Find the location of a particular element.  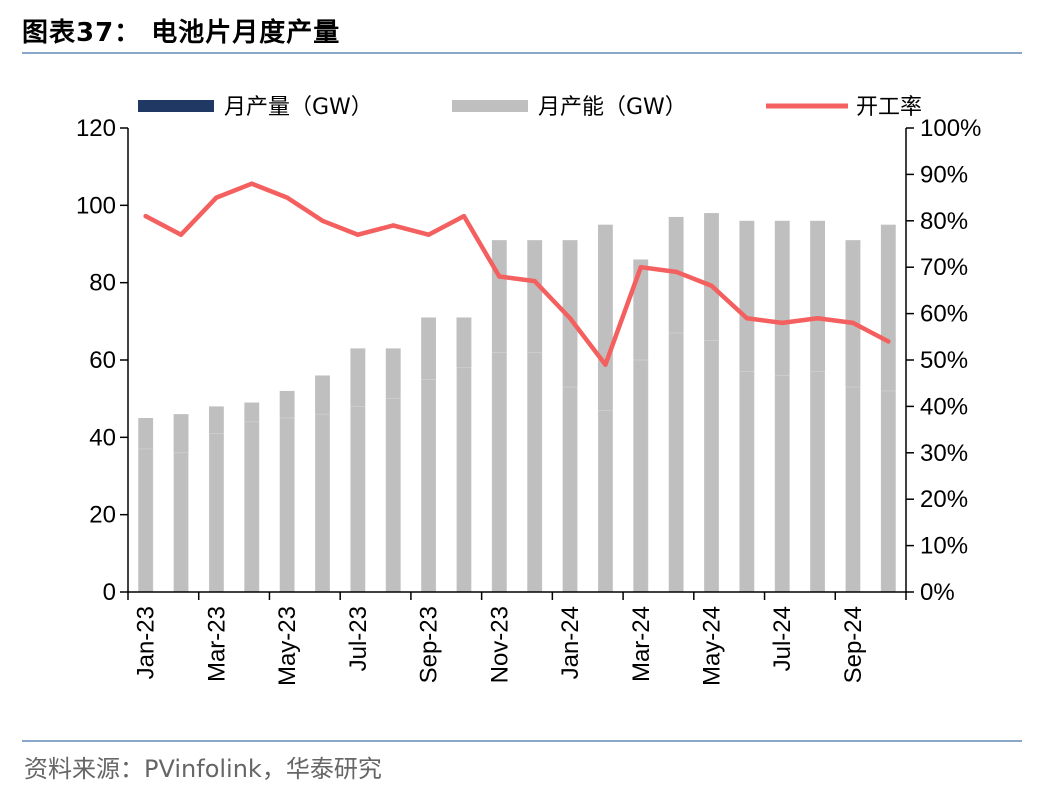

x-tick-label: May-24 is located at coordinates (712, 646).